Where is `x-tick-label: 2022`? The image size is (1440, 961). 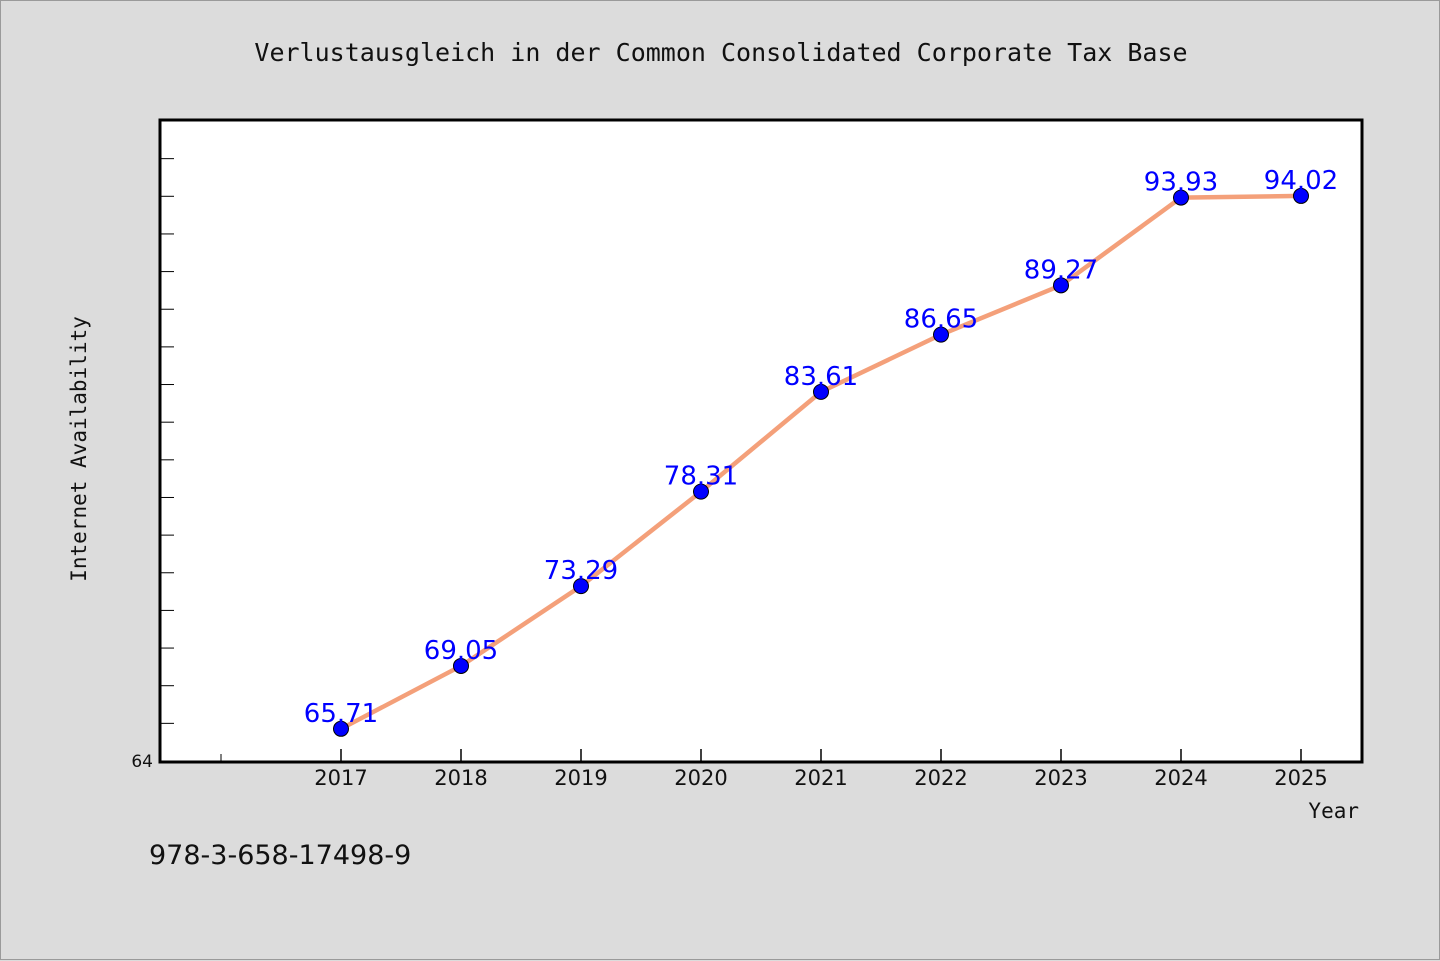
x-tick-label: 2022 is located at coordinates (940, 778).